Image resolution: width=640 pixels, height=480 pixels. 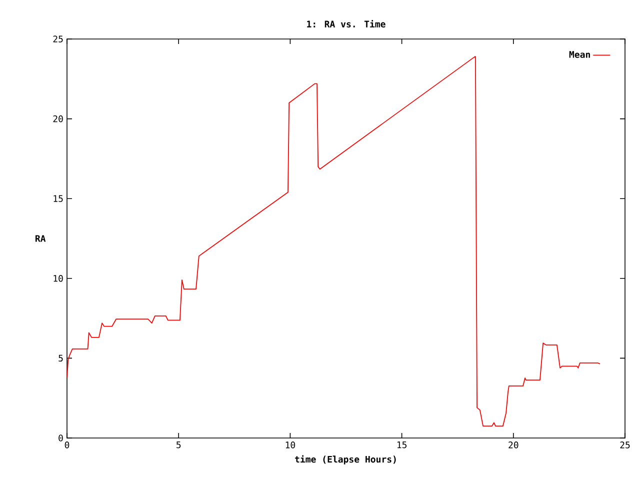 What do you see at coordinates (41, 238) in the screenshot?
I see `y-axis-title: RA` at bounding box center [41, 238].